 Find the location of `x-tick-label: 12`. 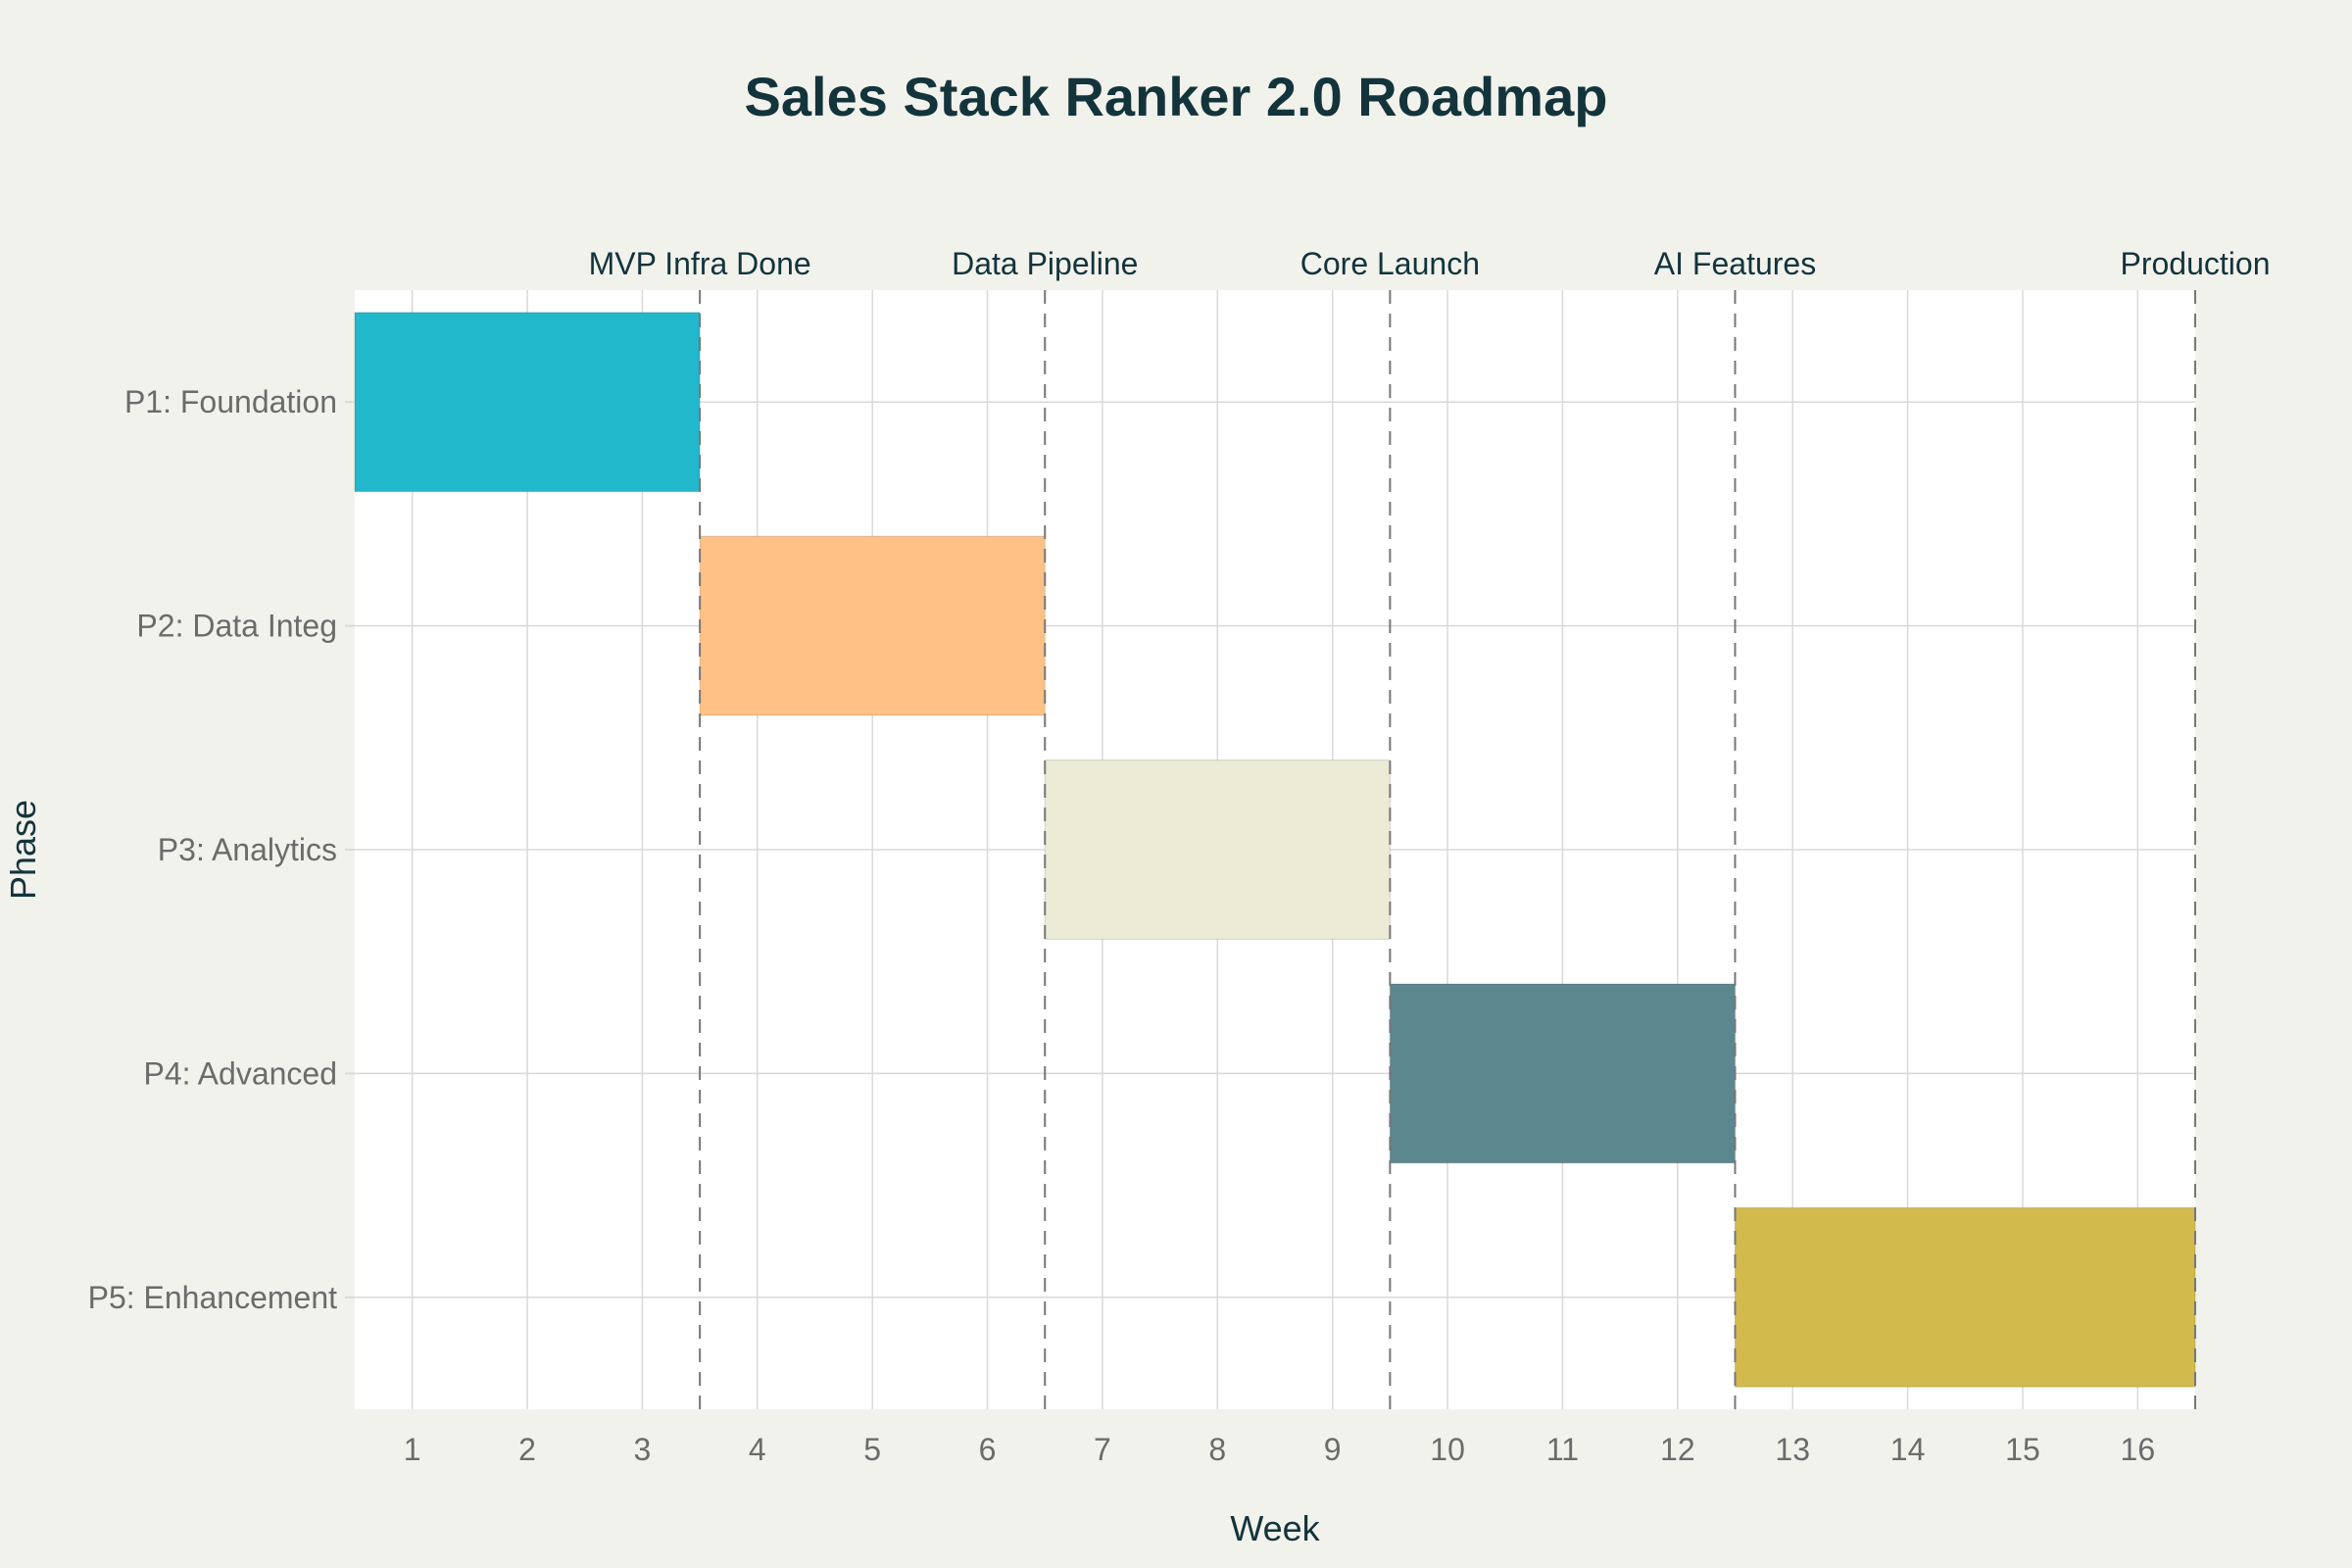

x-tick-label: 12 is located at coordinates (1677, 1449).